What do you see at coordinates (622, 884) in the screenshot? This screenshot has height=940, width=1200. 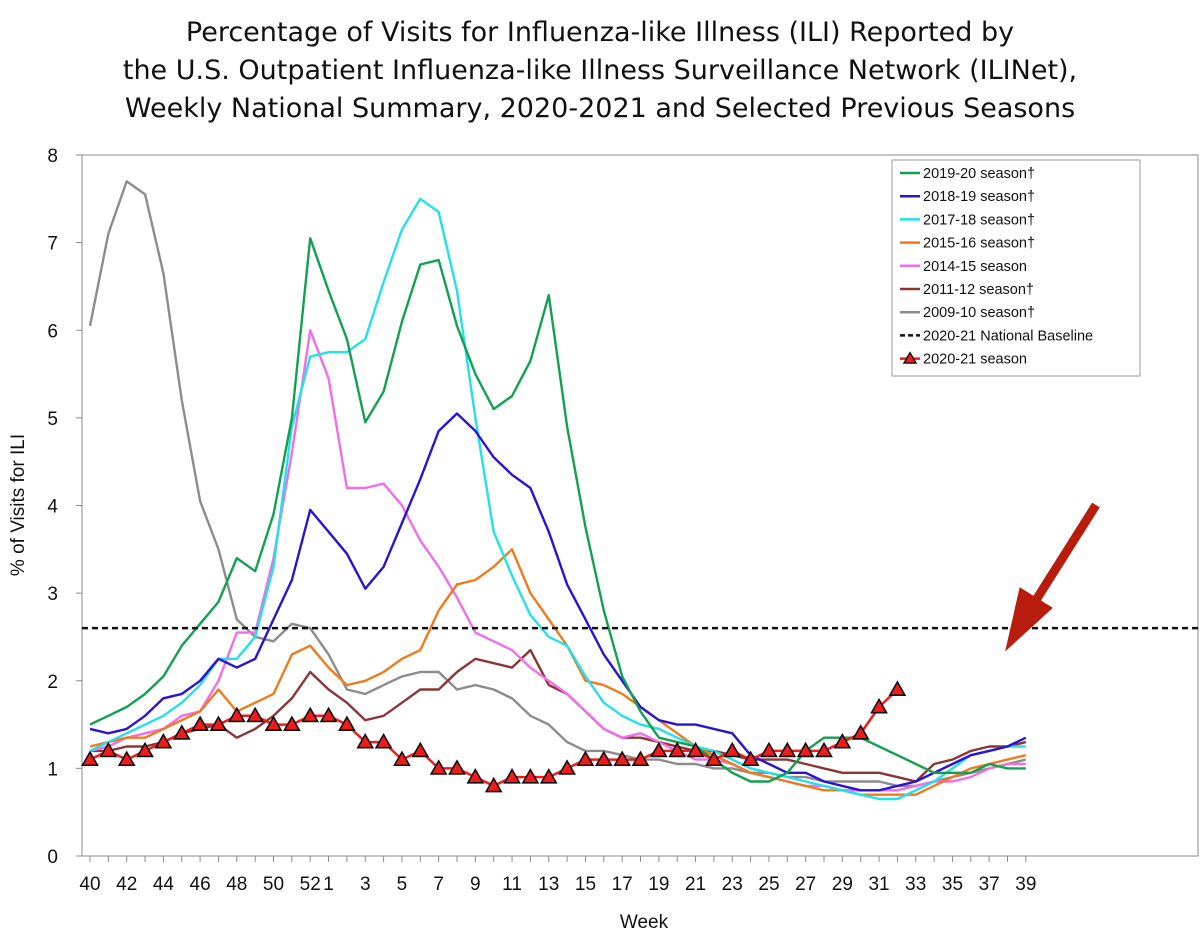 I see `x-tick-label: 17` at bounding box center [622, 884].